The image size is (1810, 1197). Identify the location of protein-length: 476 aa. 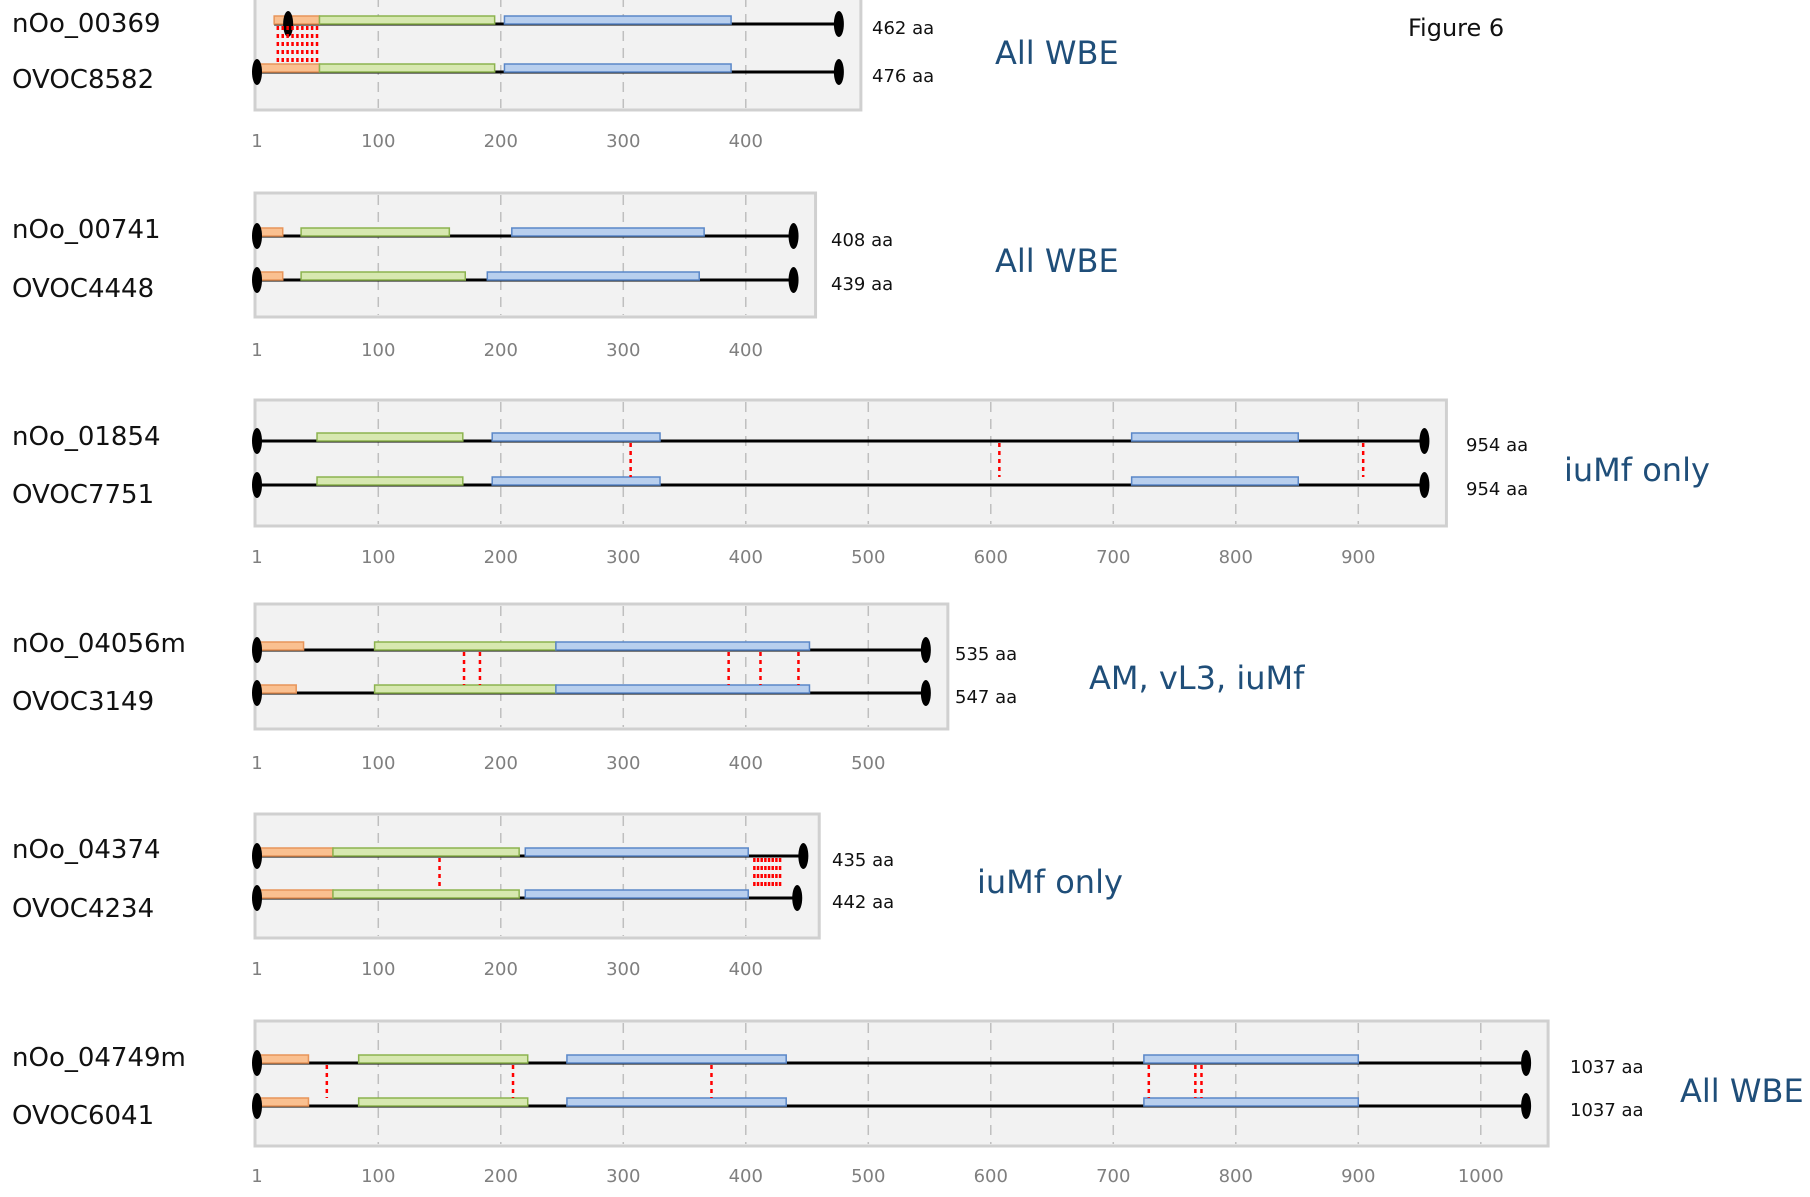
(903, 76).